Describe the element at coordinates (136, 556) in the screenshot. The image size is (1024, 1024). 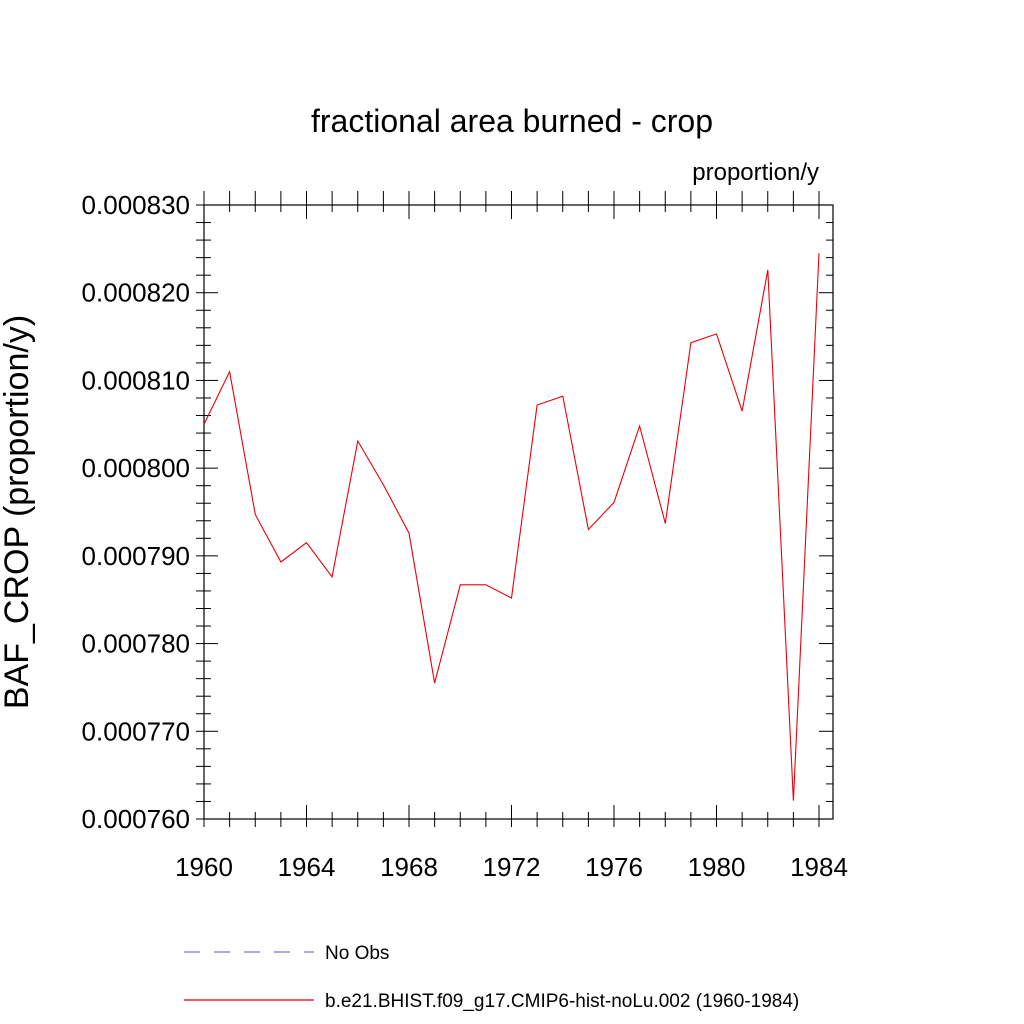
I see `y-tick-label: 0.000790` at that location.